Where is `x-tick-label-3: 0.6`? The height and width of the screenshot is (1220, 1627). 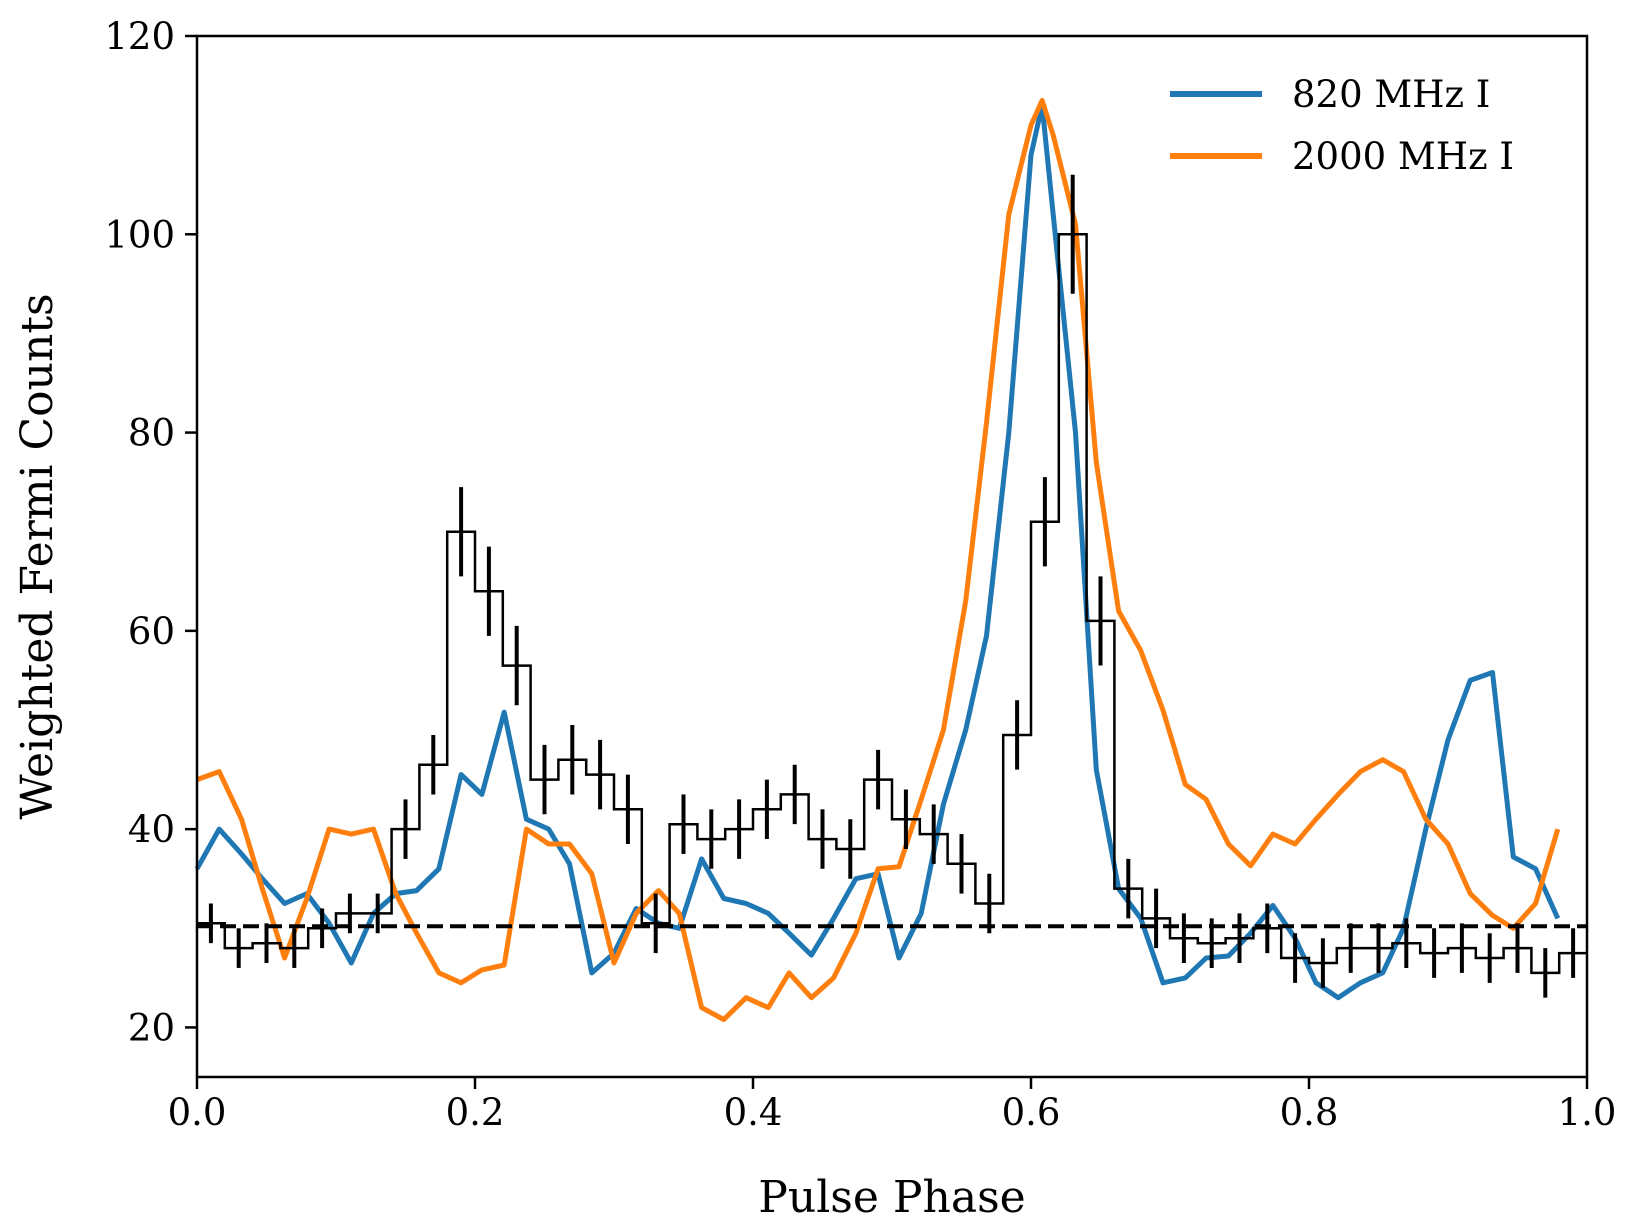
x-tick-label-3: 0.6 is located at coordinates (1031, 1112).